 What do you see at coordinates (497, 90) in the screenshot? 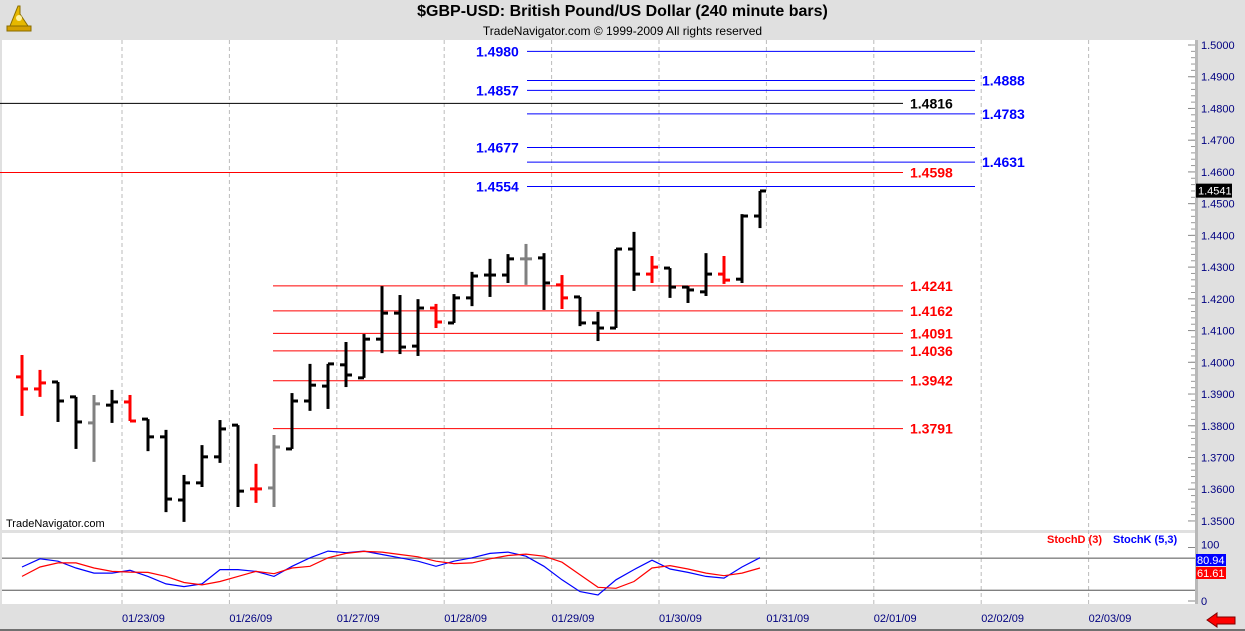
I see `level-label: 1.4857` at bounding box center [497, 90].